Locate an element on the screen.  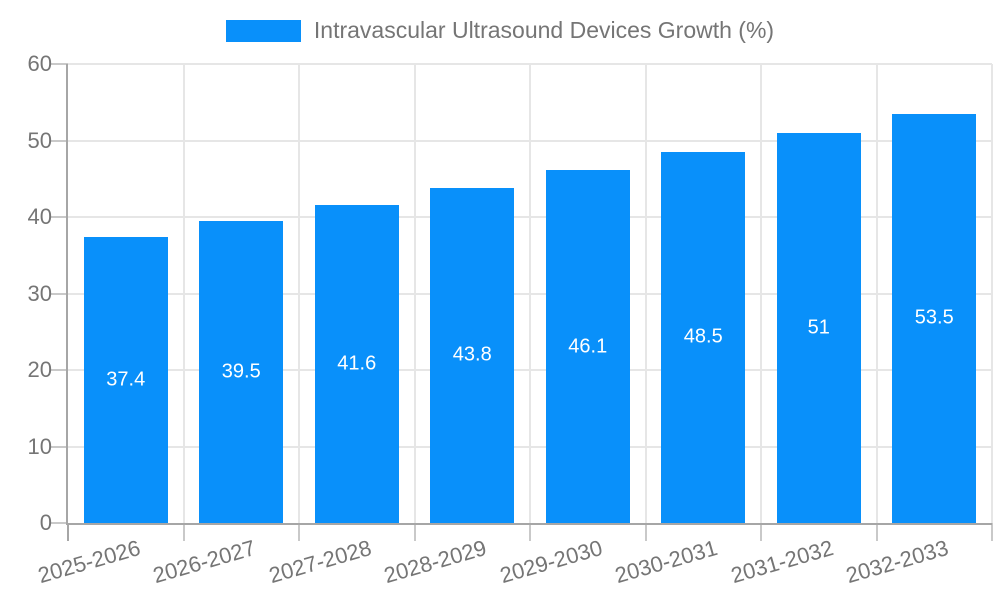
y-axis-line is located at coordinates (67, 294).